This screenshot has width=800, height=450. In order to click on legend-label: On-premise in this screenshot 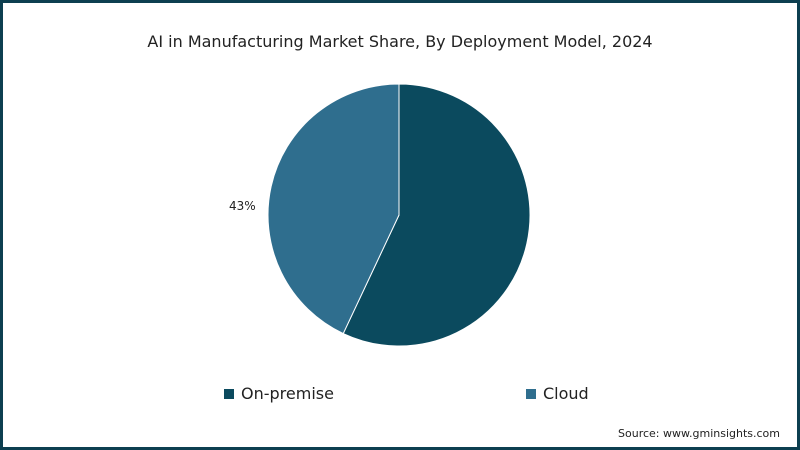, I will do `click(287, 393)`.